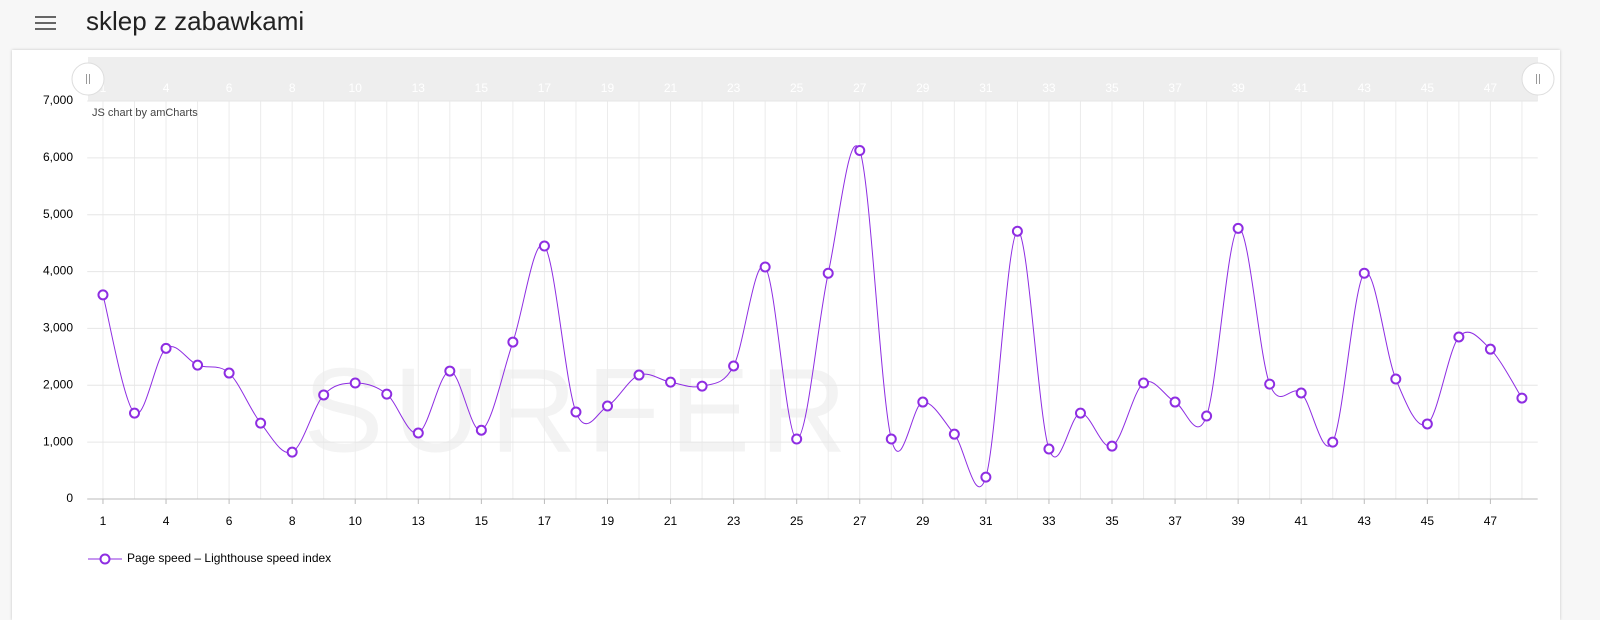 The width and height of the screenshot is (1600, 620). I want to click on scrollbar-label: 17, so click(545, 88).